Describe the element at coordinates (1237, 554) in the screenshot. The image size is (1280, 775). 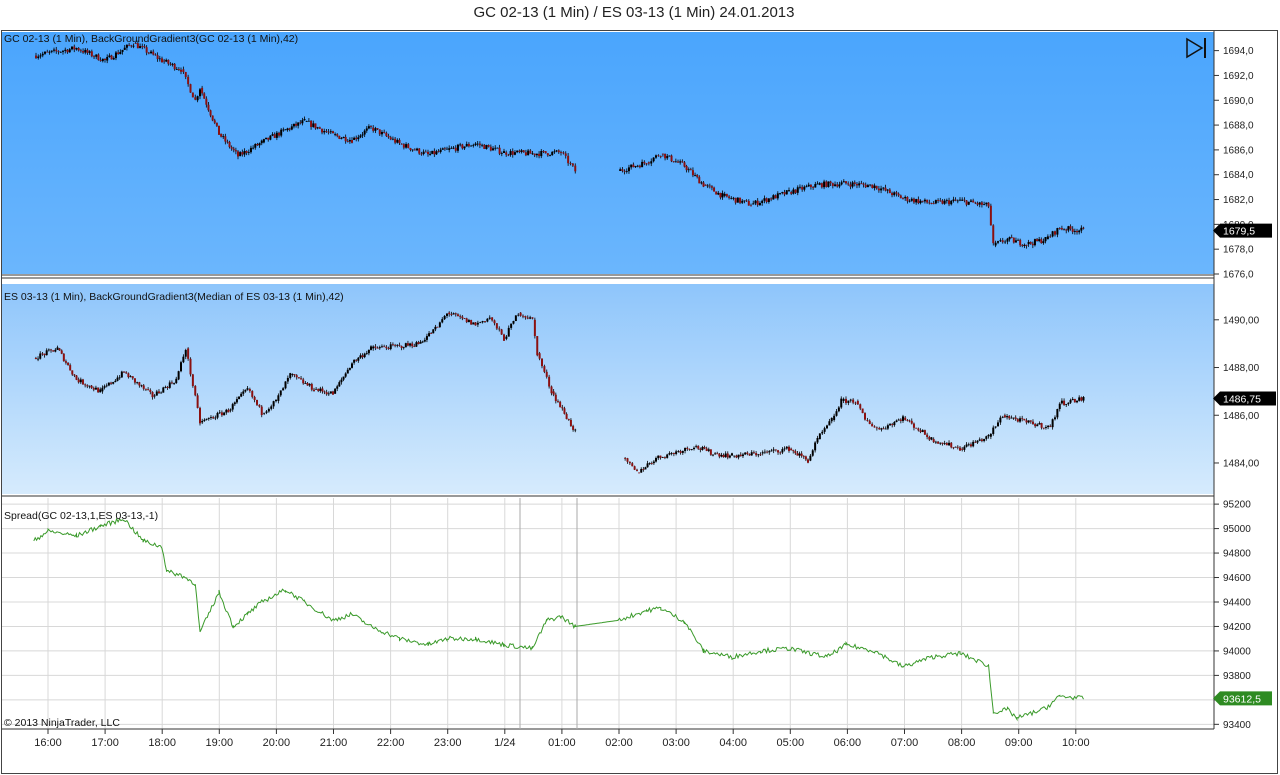
I see `y-tick-label: 94800` at that location.